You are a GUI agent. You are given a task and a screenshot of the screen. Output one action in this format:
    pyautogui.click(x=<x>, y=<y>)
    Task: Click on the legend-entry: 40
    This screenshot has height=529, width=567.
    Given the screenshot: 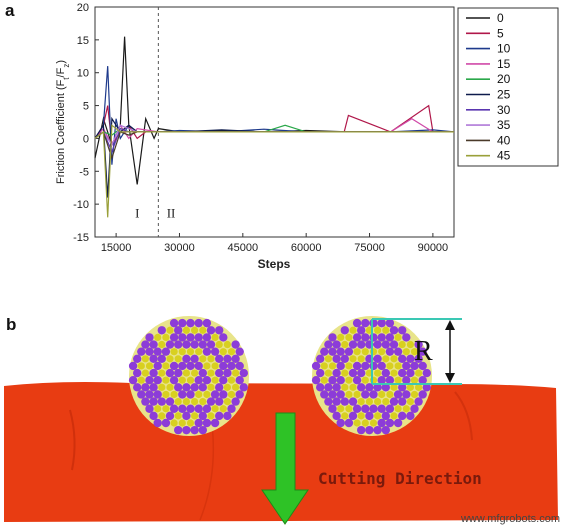 What is the action you would take?
    pyautogui.click(x=504, y=140)
    